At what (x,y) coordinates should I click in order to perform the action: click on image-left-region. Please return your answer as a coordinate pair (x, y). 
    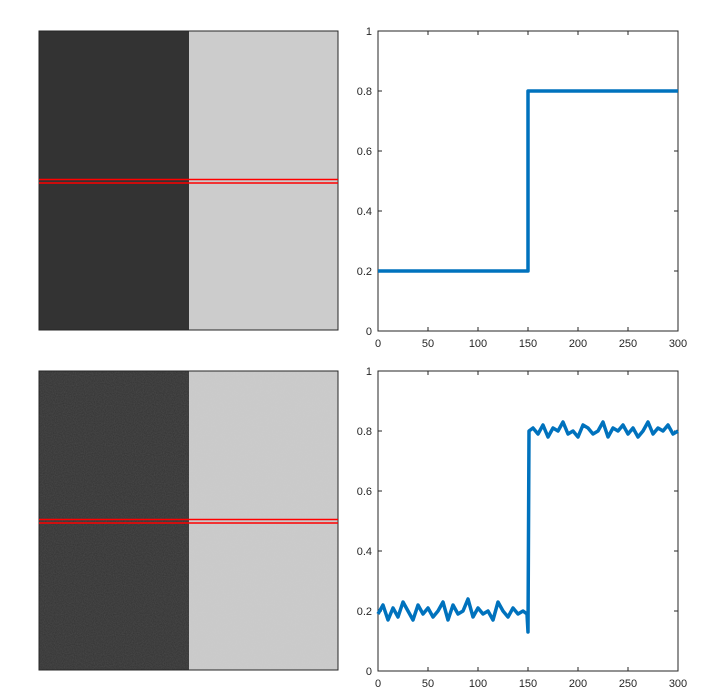
    Looking at the image, I should click on (114, 180).